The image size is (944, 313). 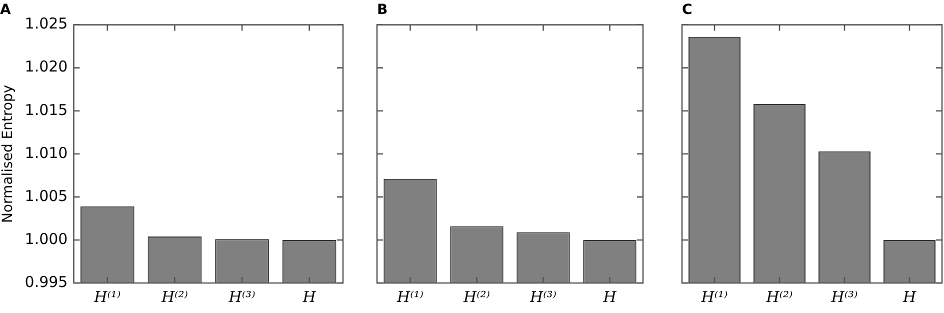 I want to click on y-tick-label: 1.000, so click(x=46, y=239).